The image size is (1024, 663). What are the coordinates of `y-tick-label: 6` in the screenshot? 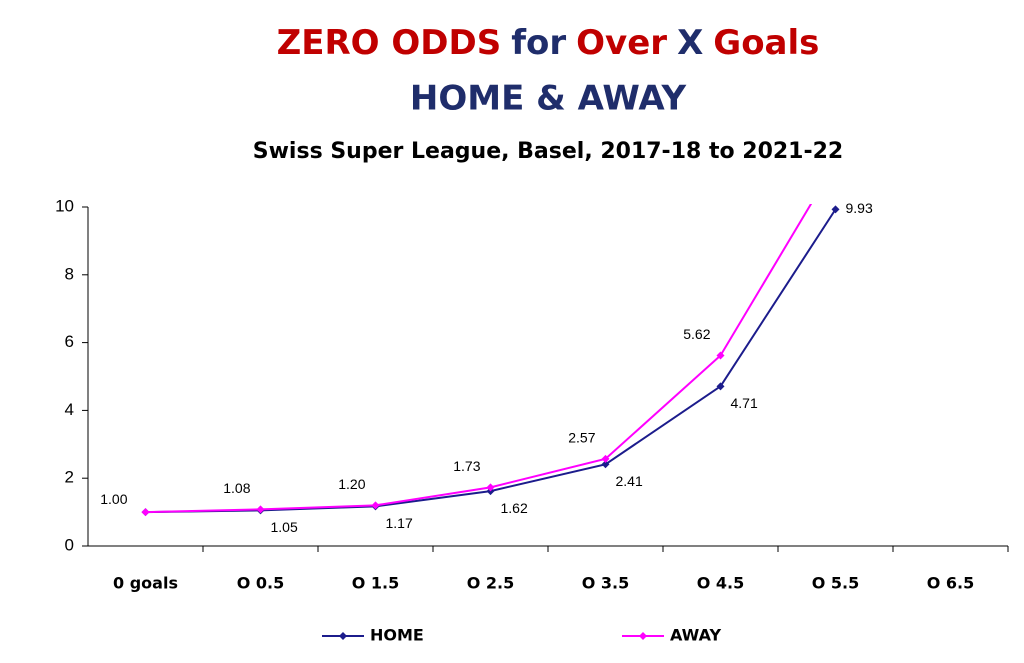 It's located at (69, 341).